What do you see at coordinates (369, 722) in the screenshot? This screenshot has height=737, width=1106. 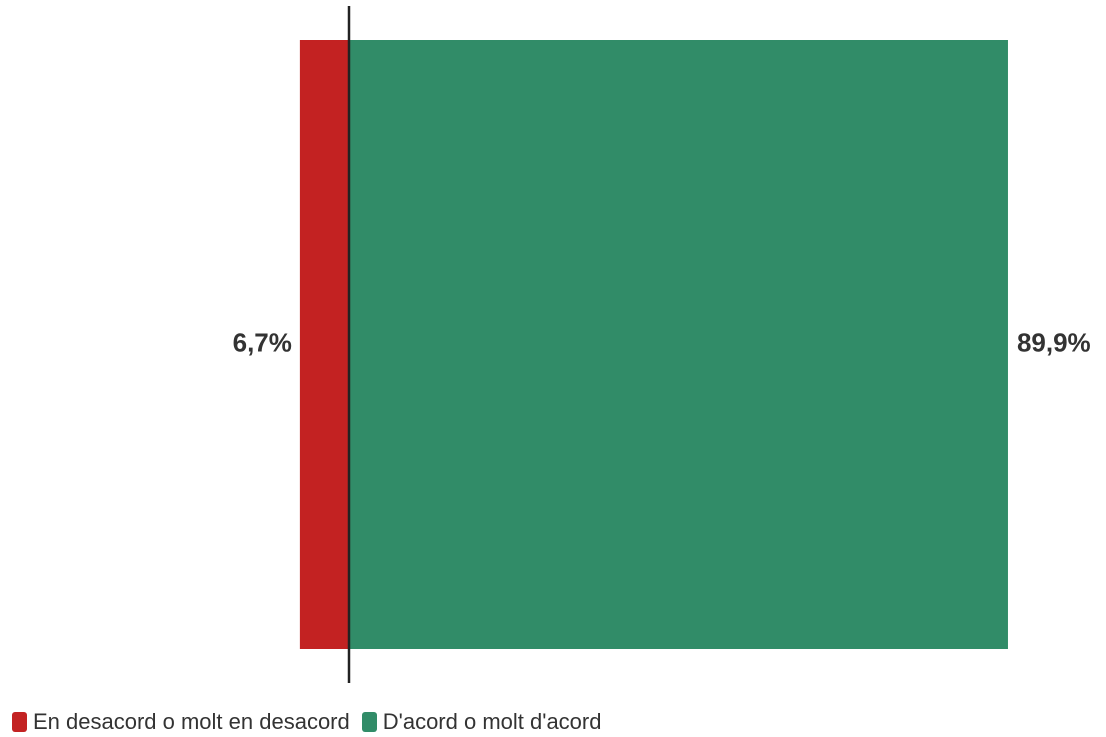 I see `legend-swatch-d-acord` at bounding box center [369, 722].